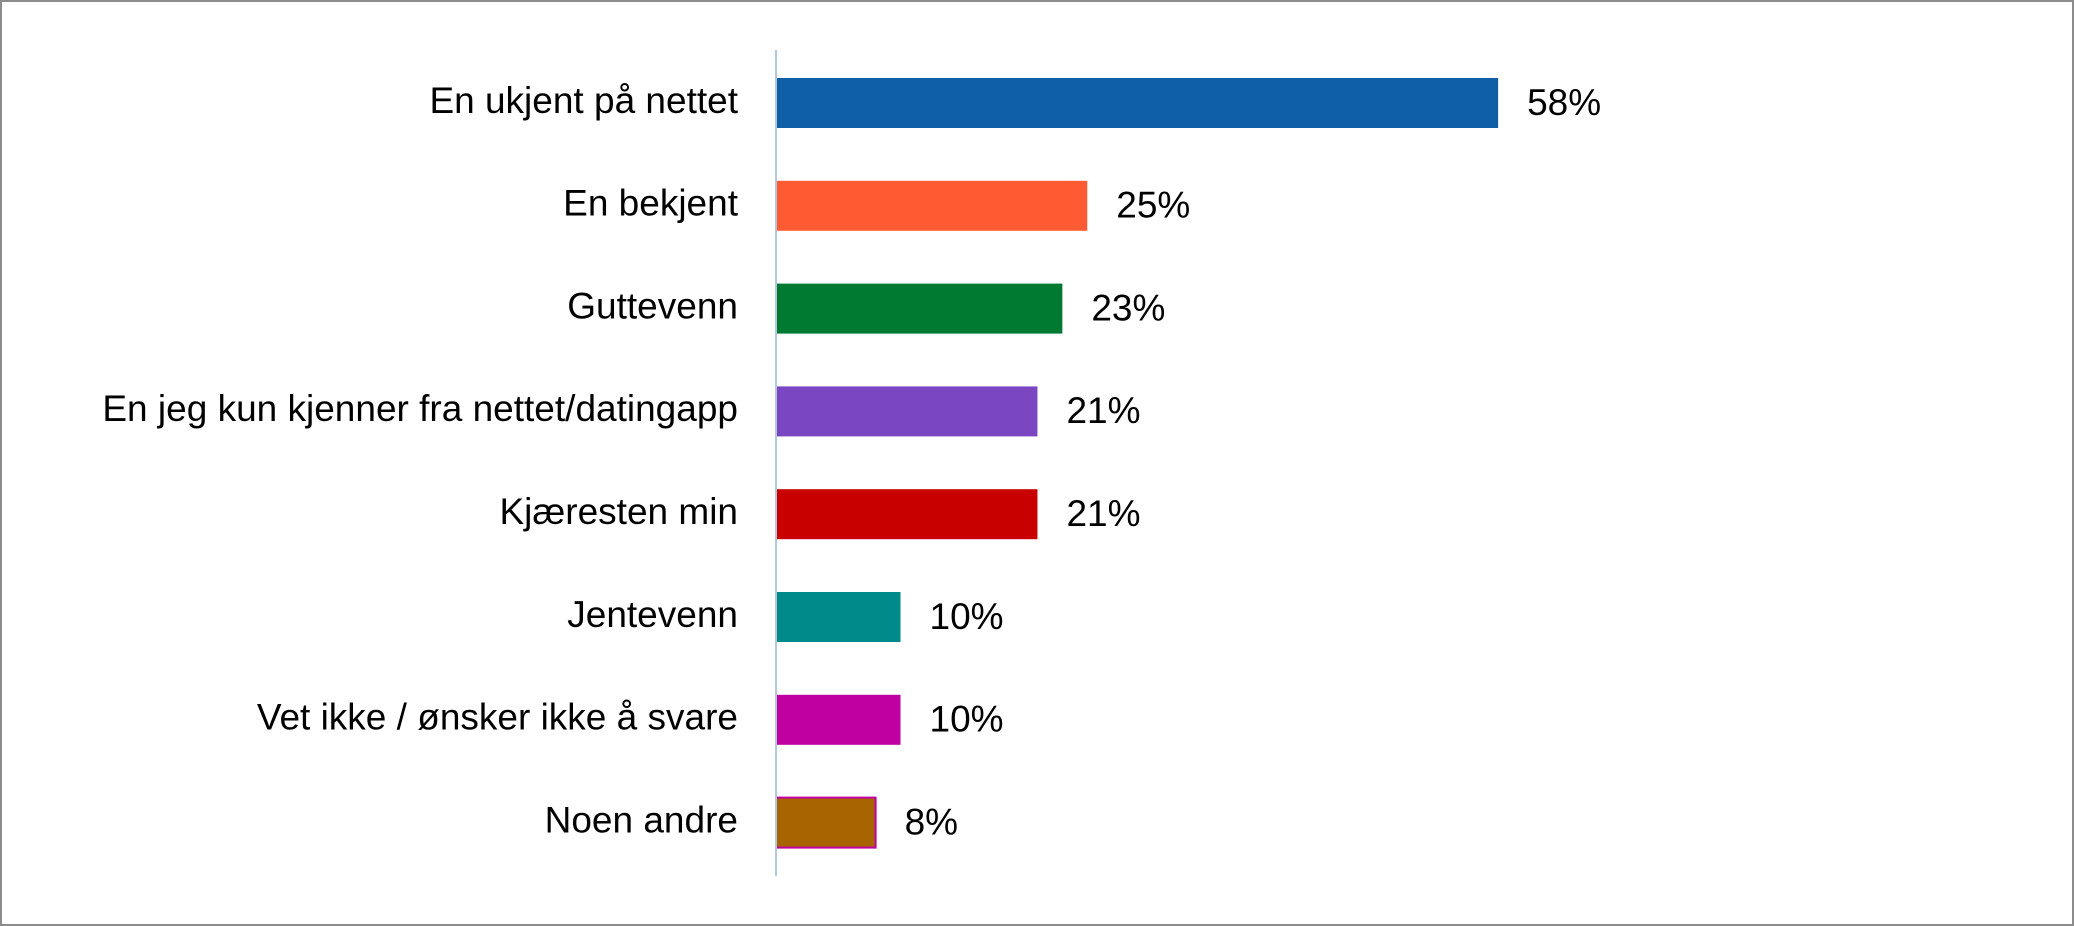 Image resolution: width=2074 pixels, height=926 pixels. Describe the element at coordinates (931, 821) in the screenshot. I see `value-label: 8%` at that location.